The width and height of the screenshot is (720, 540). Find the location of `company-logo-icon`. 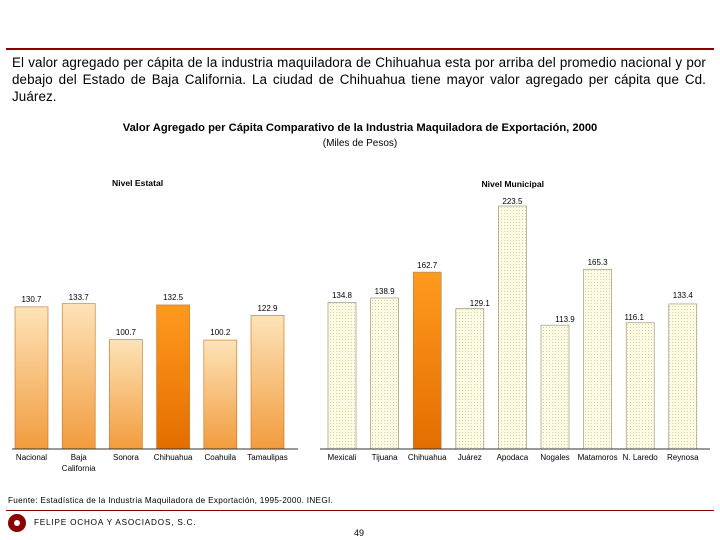

company-logo-icon is located at coordinates (17, 523).